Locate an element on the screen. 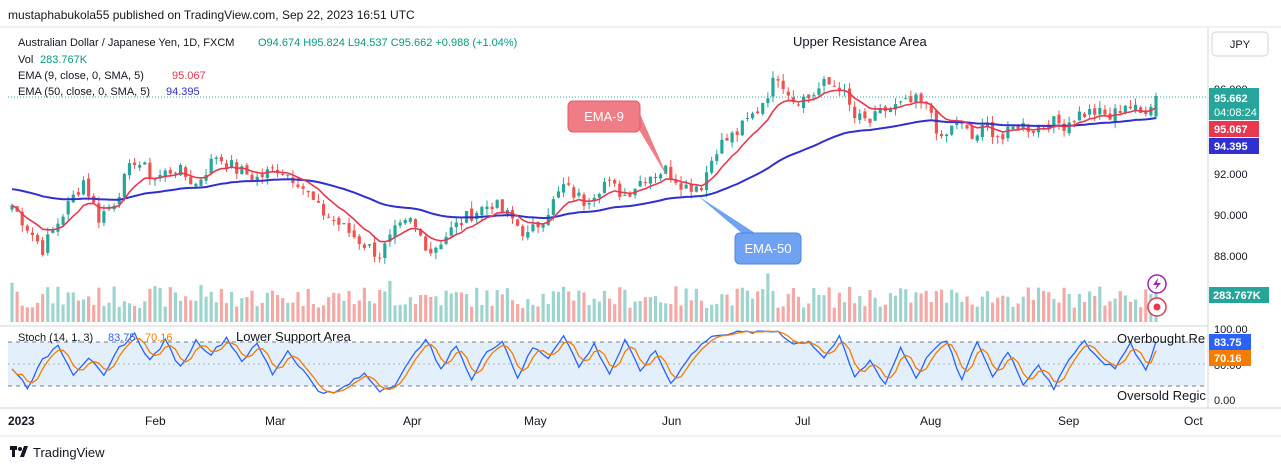 The image size is (1281, 470). legend-ema50-value: 94.395 is located at coordinates (183, 92).